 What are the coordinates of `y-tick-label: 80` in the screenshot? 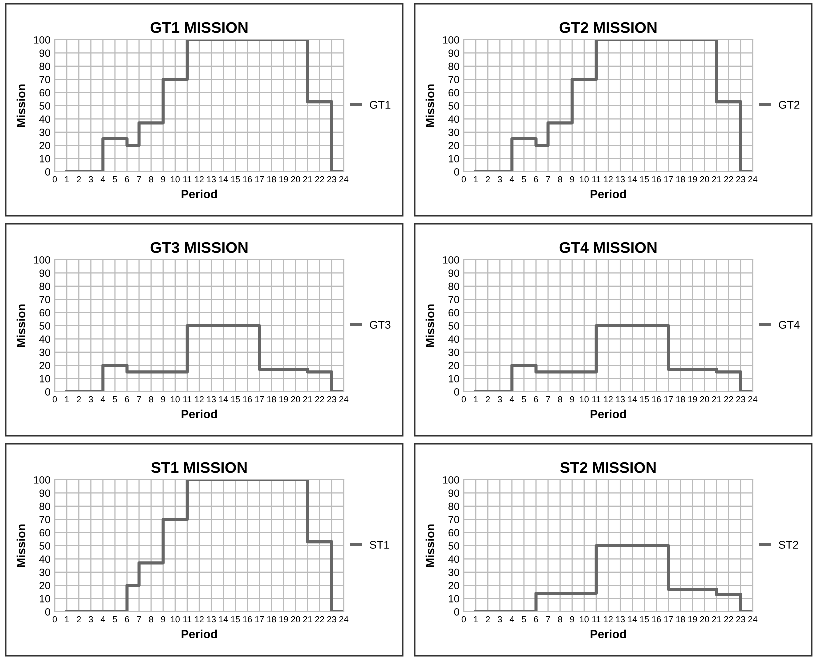 It's located at (45, 506).